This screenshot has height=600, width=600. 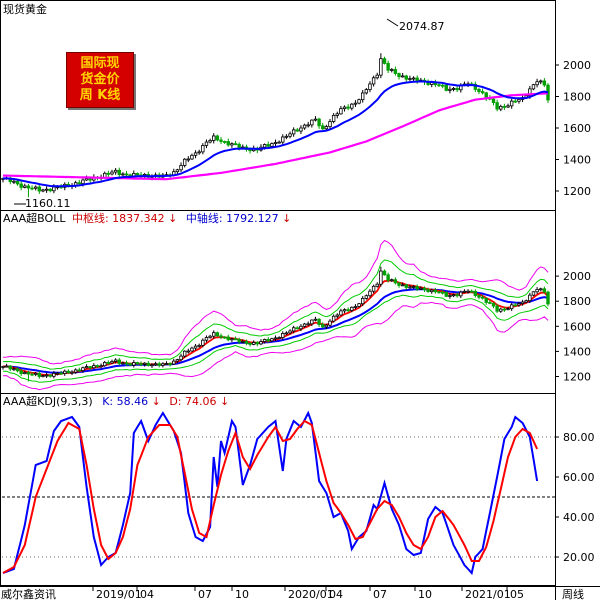 What do you see at coordinates (48, 401) in the screenshot?
I see `kdj-indicator-name: AAA超KDJ(9,3,3)` at bounding box center [48, 401].